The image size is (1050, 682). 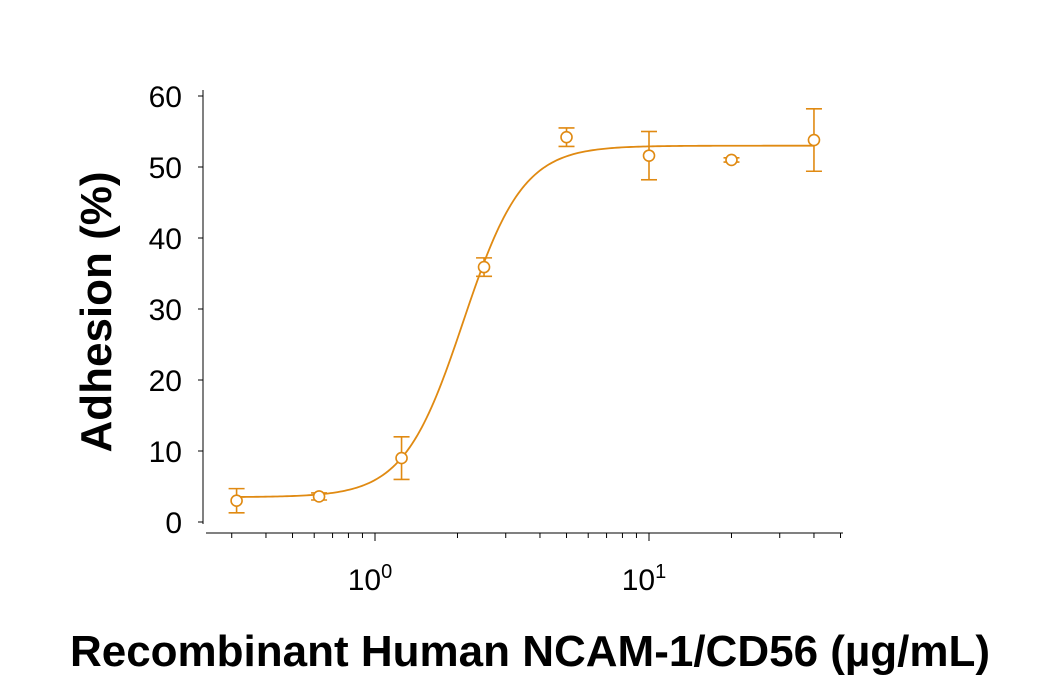 What do you see at coordinates (96, 311) in the screenshot?
I see `y-axis-title: Adhesion (%)` at bounding box center [96, 311].